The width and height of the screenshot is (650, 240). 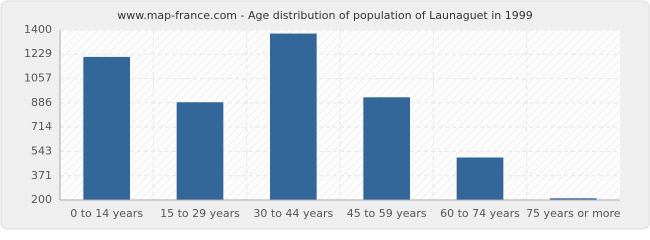 I want to click on y-tick-label: 371, so click(x=41, y=175).